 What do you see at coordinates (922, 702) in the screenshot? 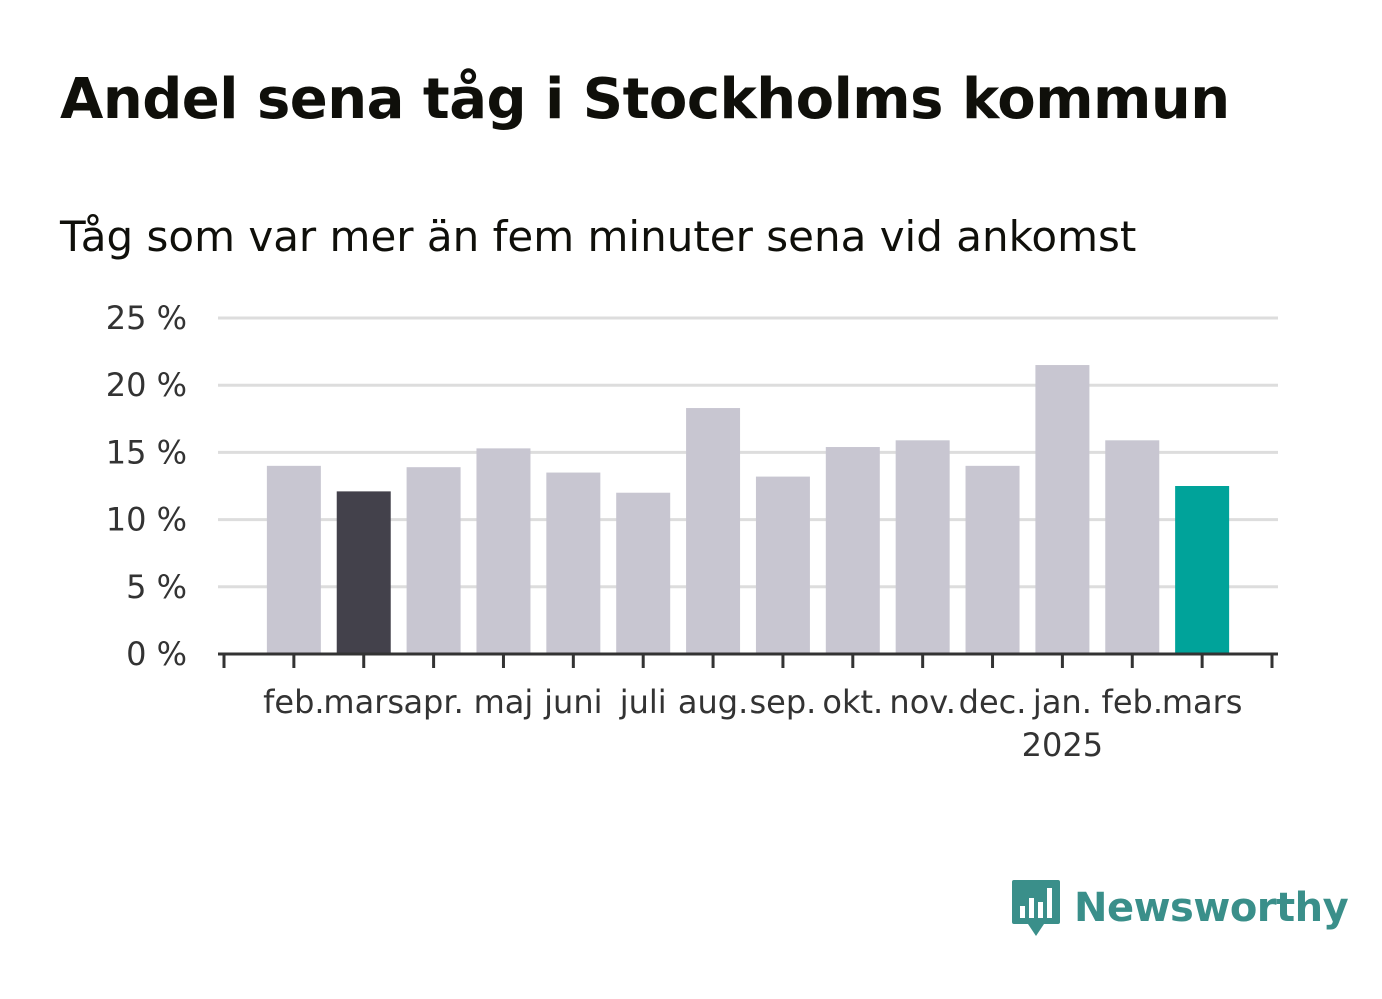
I see `x-tick-label: nov.` at bounding box center [922, 702].